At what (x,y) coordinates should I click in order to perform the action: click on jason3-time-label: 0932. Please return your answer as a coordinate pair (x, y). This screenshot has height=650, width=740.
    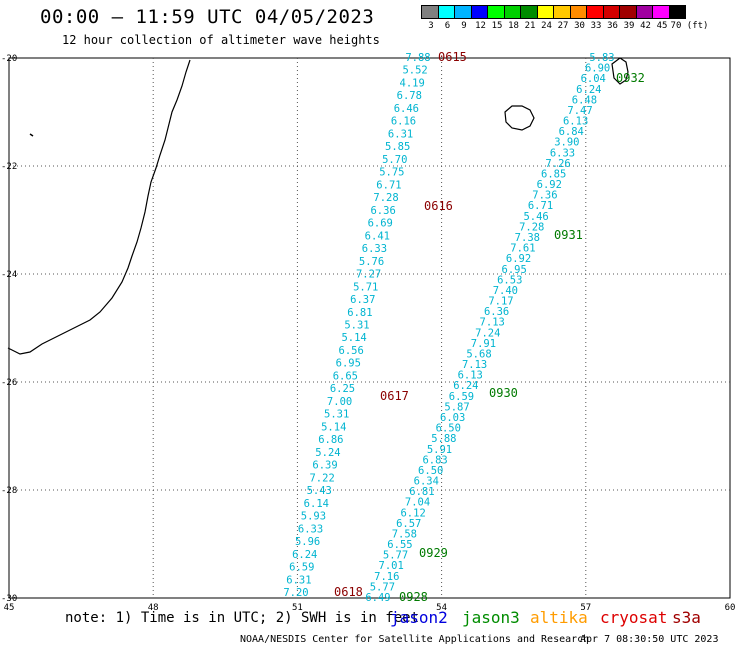
    Looking at the image, I should click on (630, 78).